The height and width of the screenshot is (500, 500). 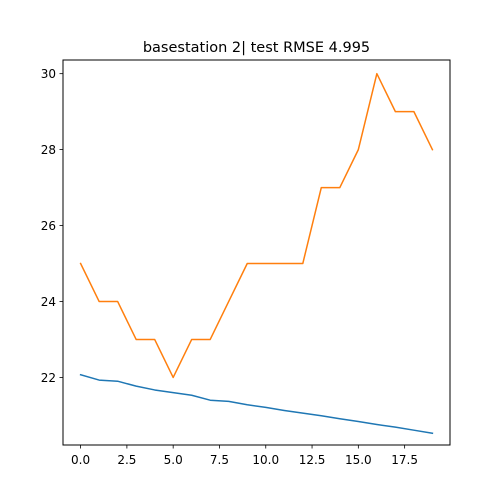 What do you see at coordinates (126, 460) in the screenshot?
I see `x-tick-label: 2.5` at bounding box center [126, 460].